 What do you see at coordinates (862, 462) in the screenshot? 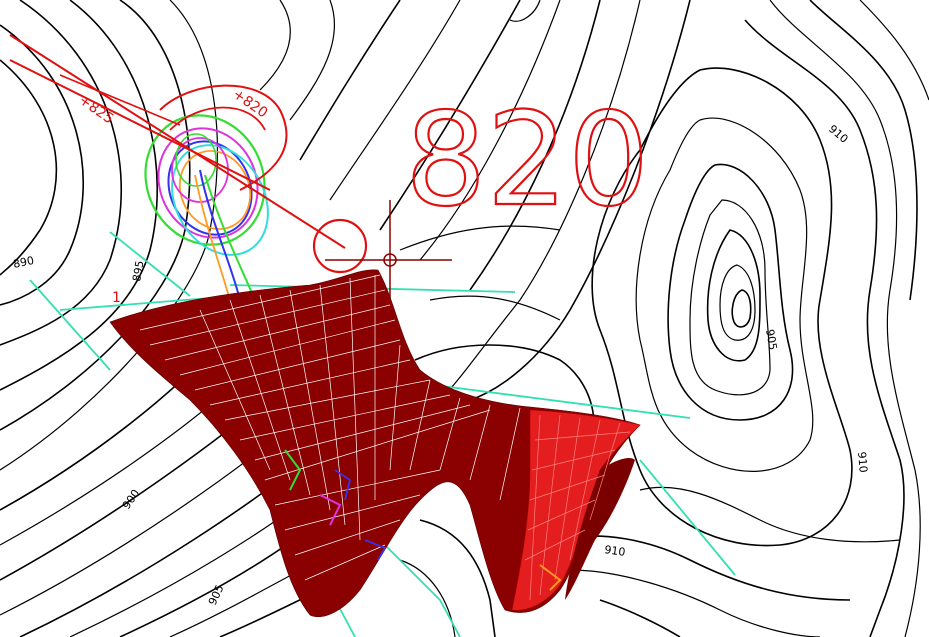
I see `contour-label-910-right: 910` at bounding box center [862, 462].